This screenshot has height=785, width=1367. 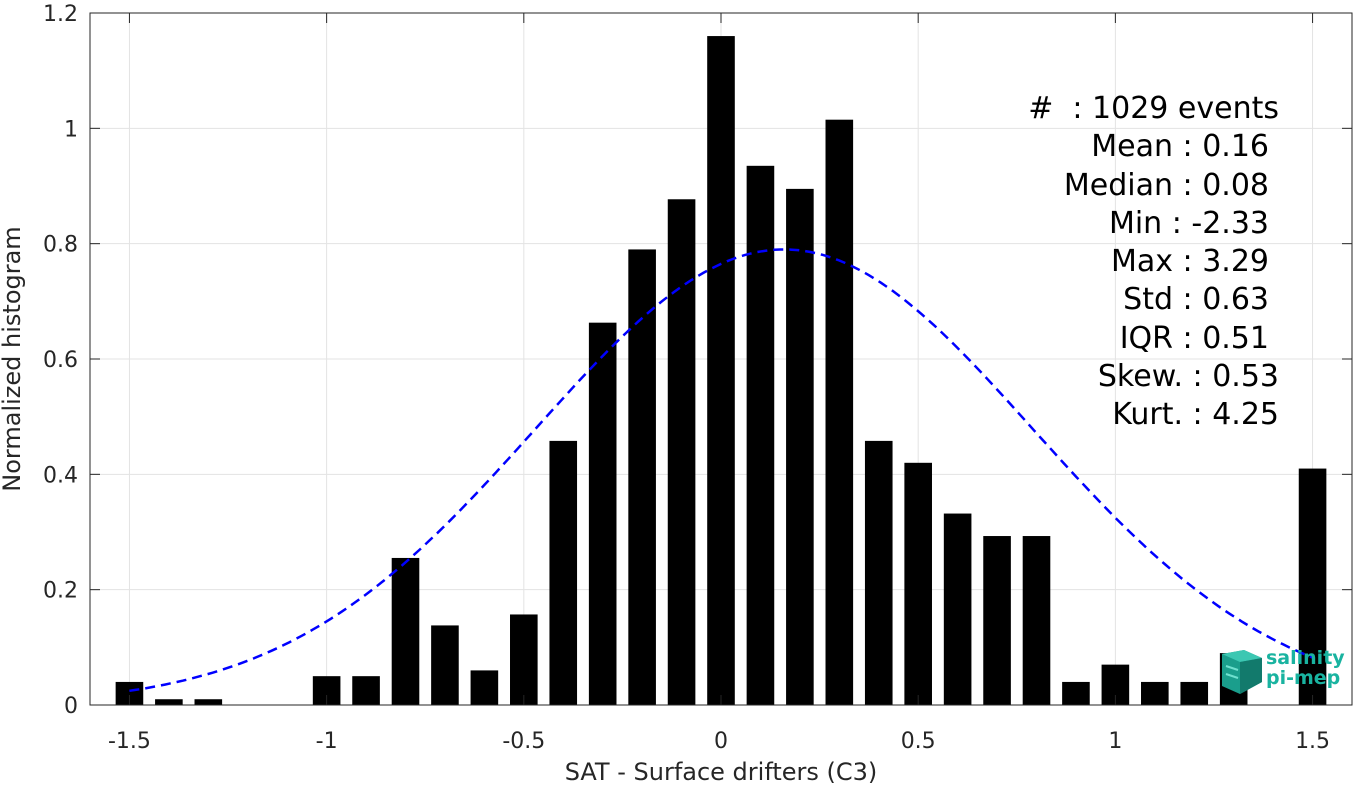 I want to click on y-tick-label: 0.8, so click(x=60, y=245).